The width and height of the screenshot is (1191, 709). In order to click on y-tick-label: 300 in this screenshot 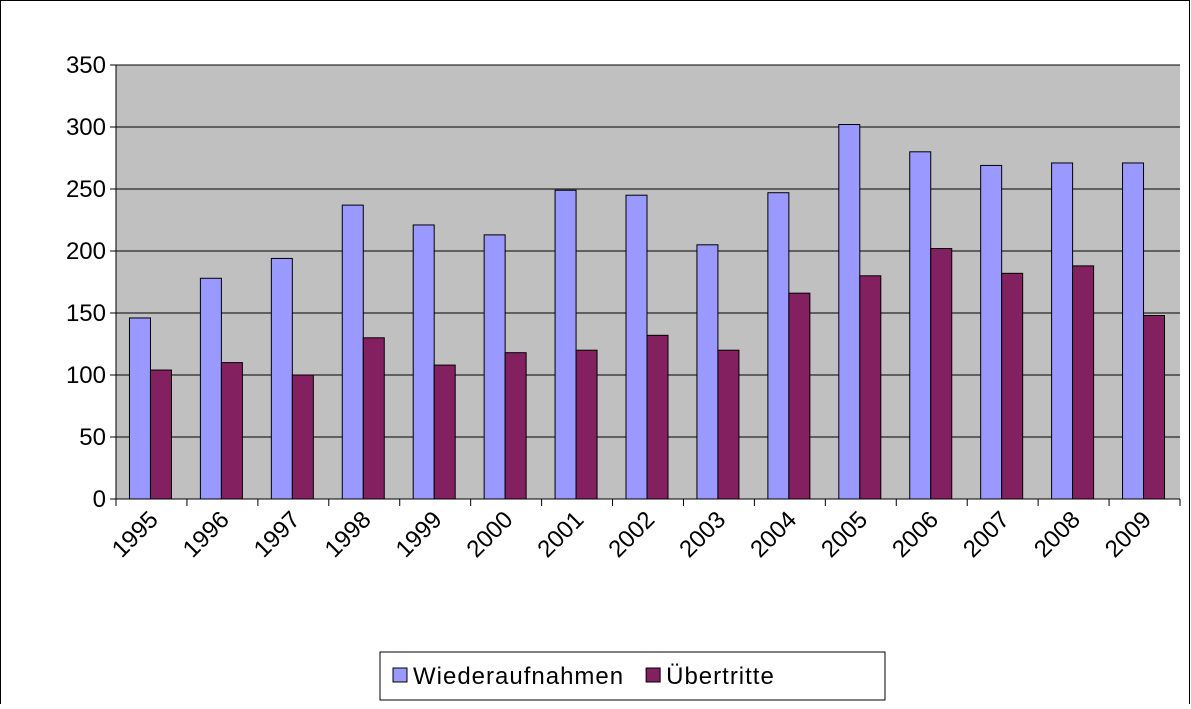, I will do `click(86, 127)`.